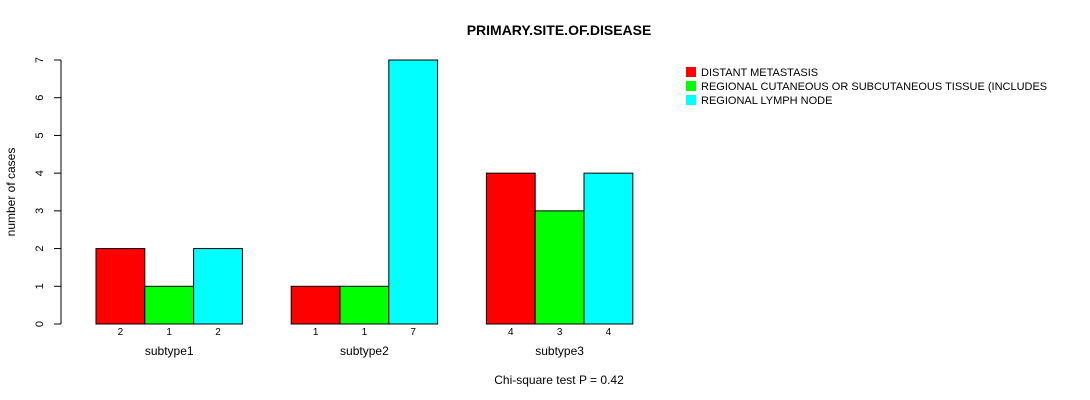  Describe the element at coordinates (40, 286) in the screenshot. I see `y-tick-label: 1` at that location.